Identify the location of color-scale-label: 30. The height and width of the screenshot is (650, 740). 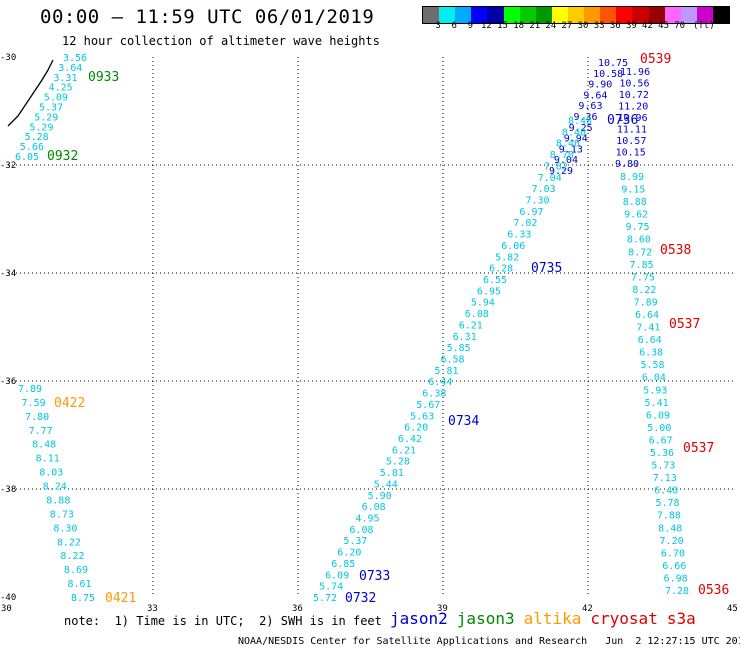
(583, 26).